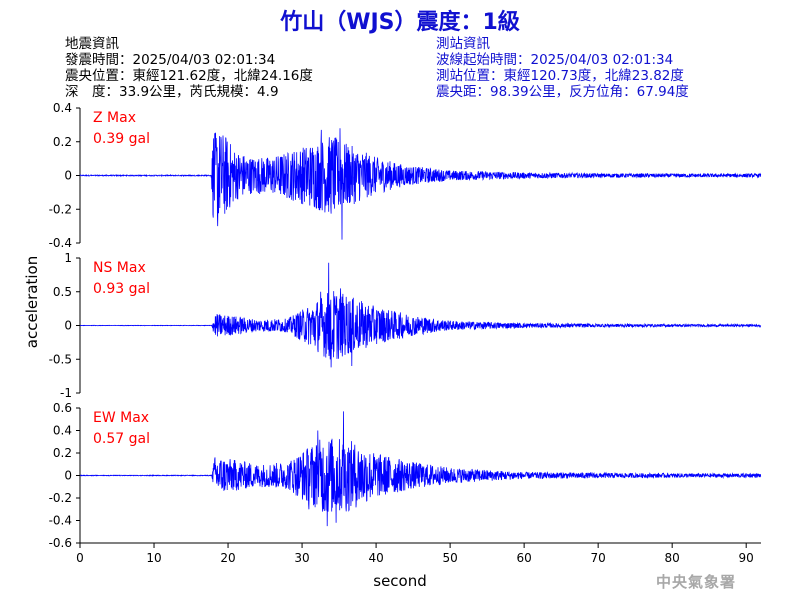  I want to click on quake-origin-time: 發震時間：2025/04/03 02:01:34, so click(170, 60).